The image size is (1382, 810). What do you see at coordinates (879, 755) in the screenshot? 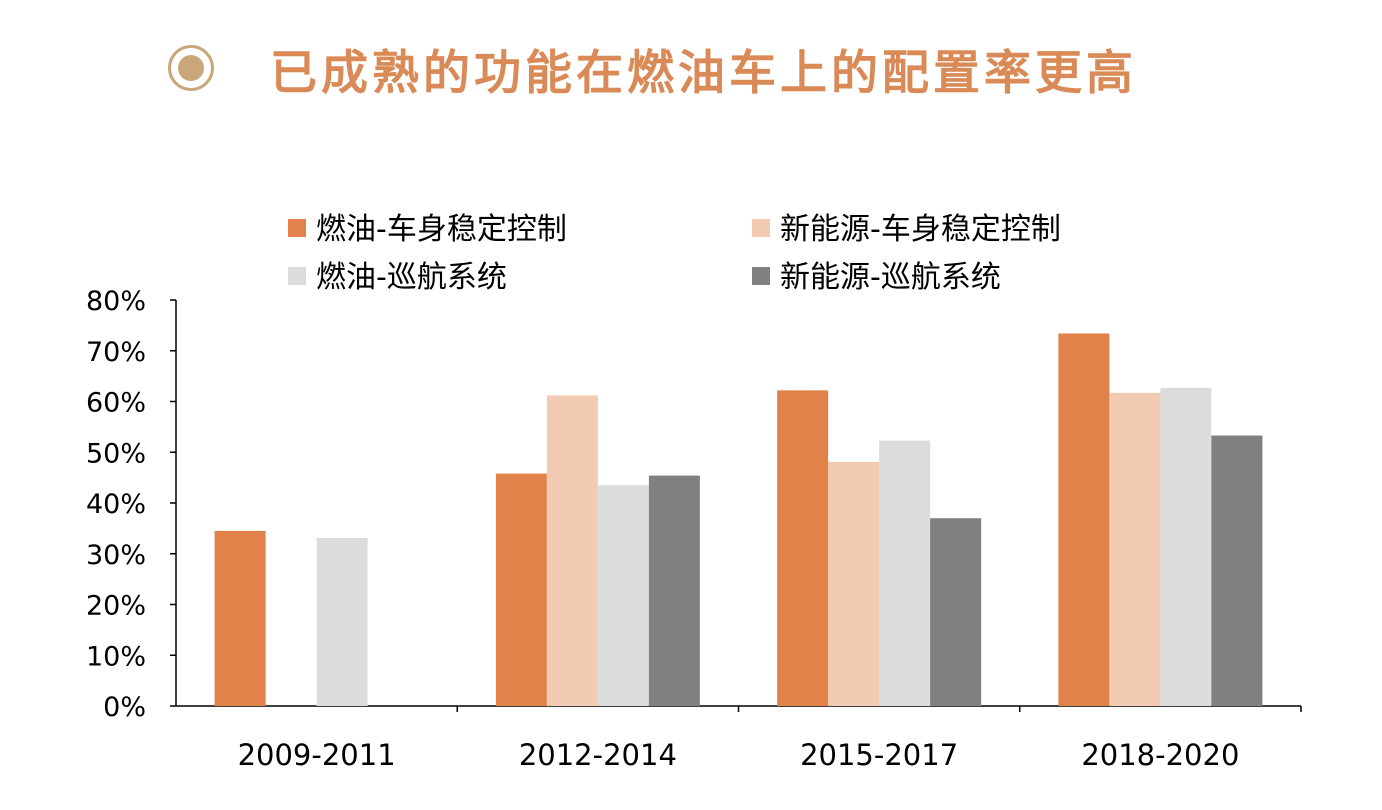
I see `x-tick-label: 2015-2017` at bounding box center [879, 755].